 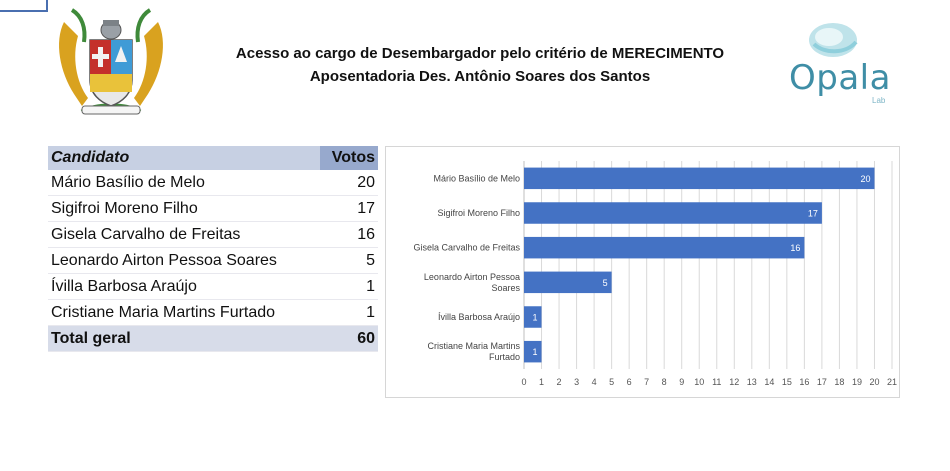 I want to click on category-label: Ívilla Barbosa Araújo, so click(x=479, y=317).